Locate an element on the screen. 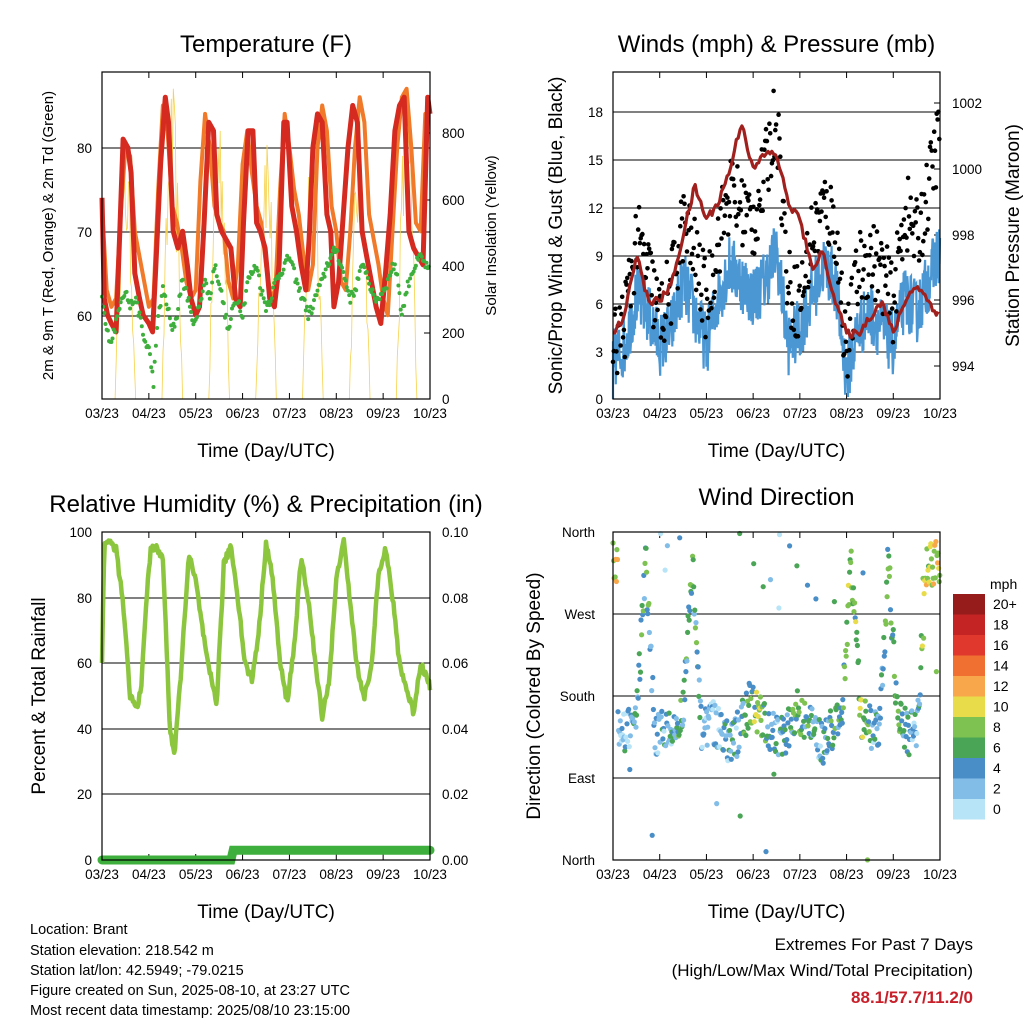  y-axis-label: Sonic/Prop Wind & Gust (Blue, Black) is located at coordinates (556, 236).